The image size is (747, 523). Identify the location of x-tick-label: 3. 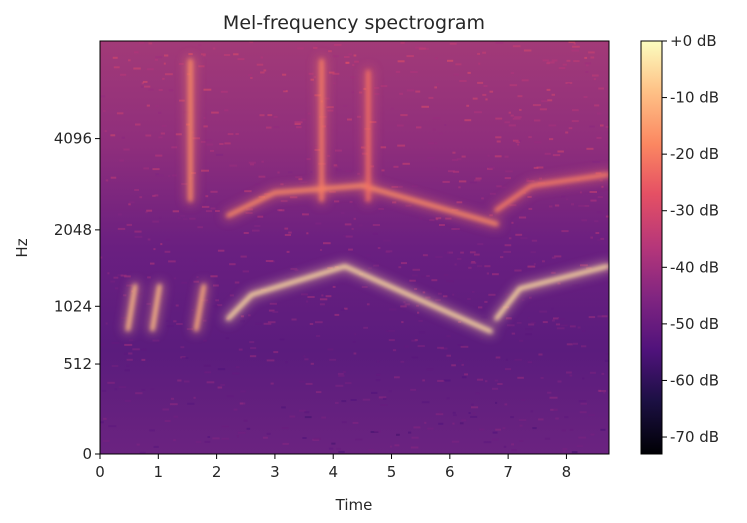
(275, 472).